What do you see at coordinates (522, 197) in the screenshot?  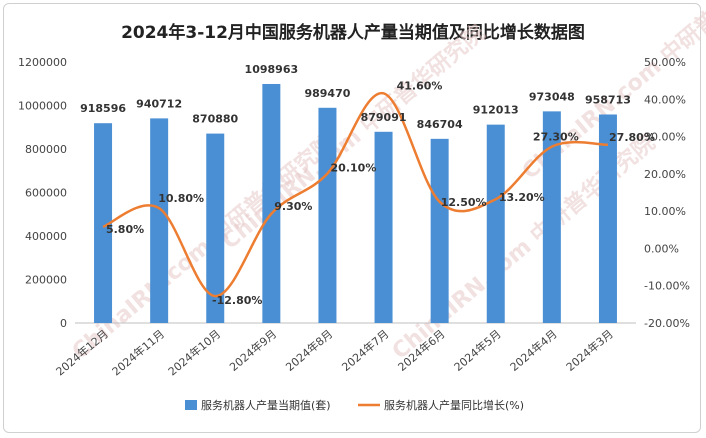 I see `line-value-label: 13.20%` at bounding box center [522, 197].